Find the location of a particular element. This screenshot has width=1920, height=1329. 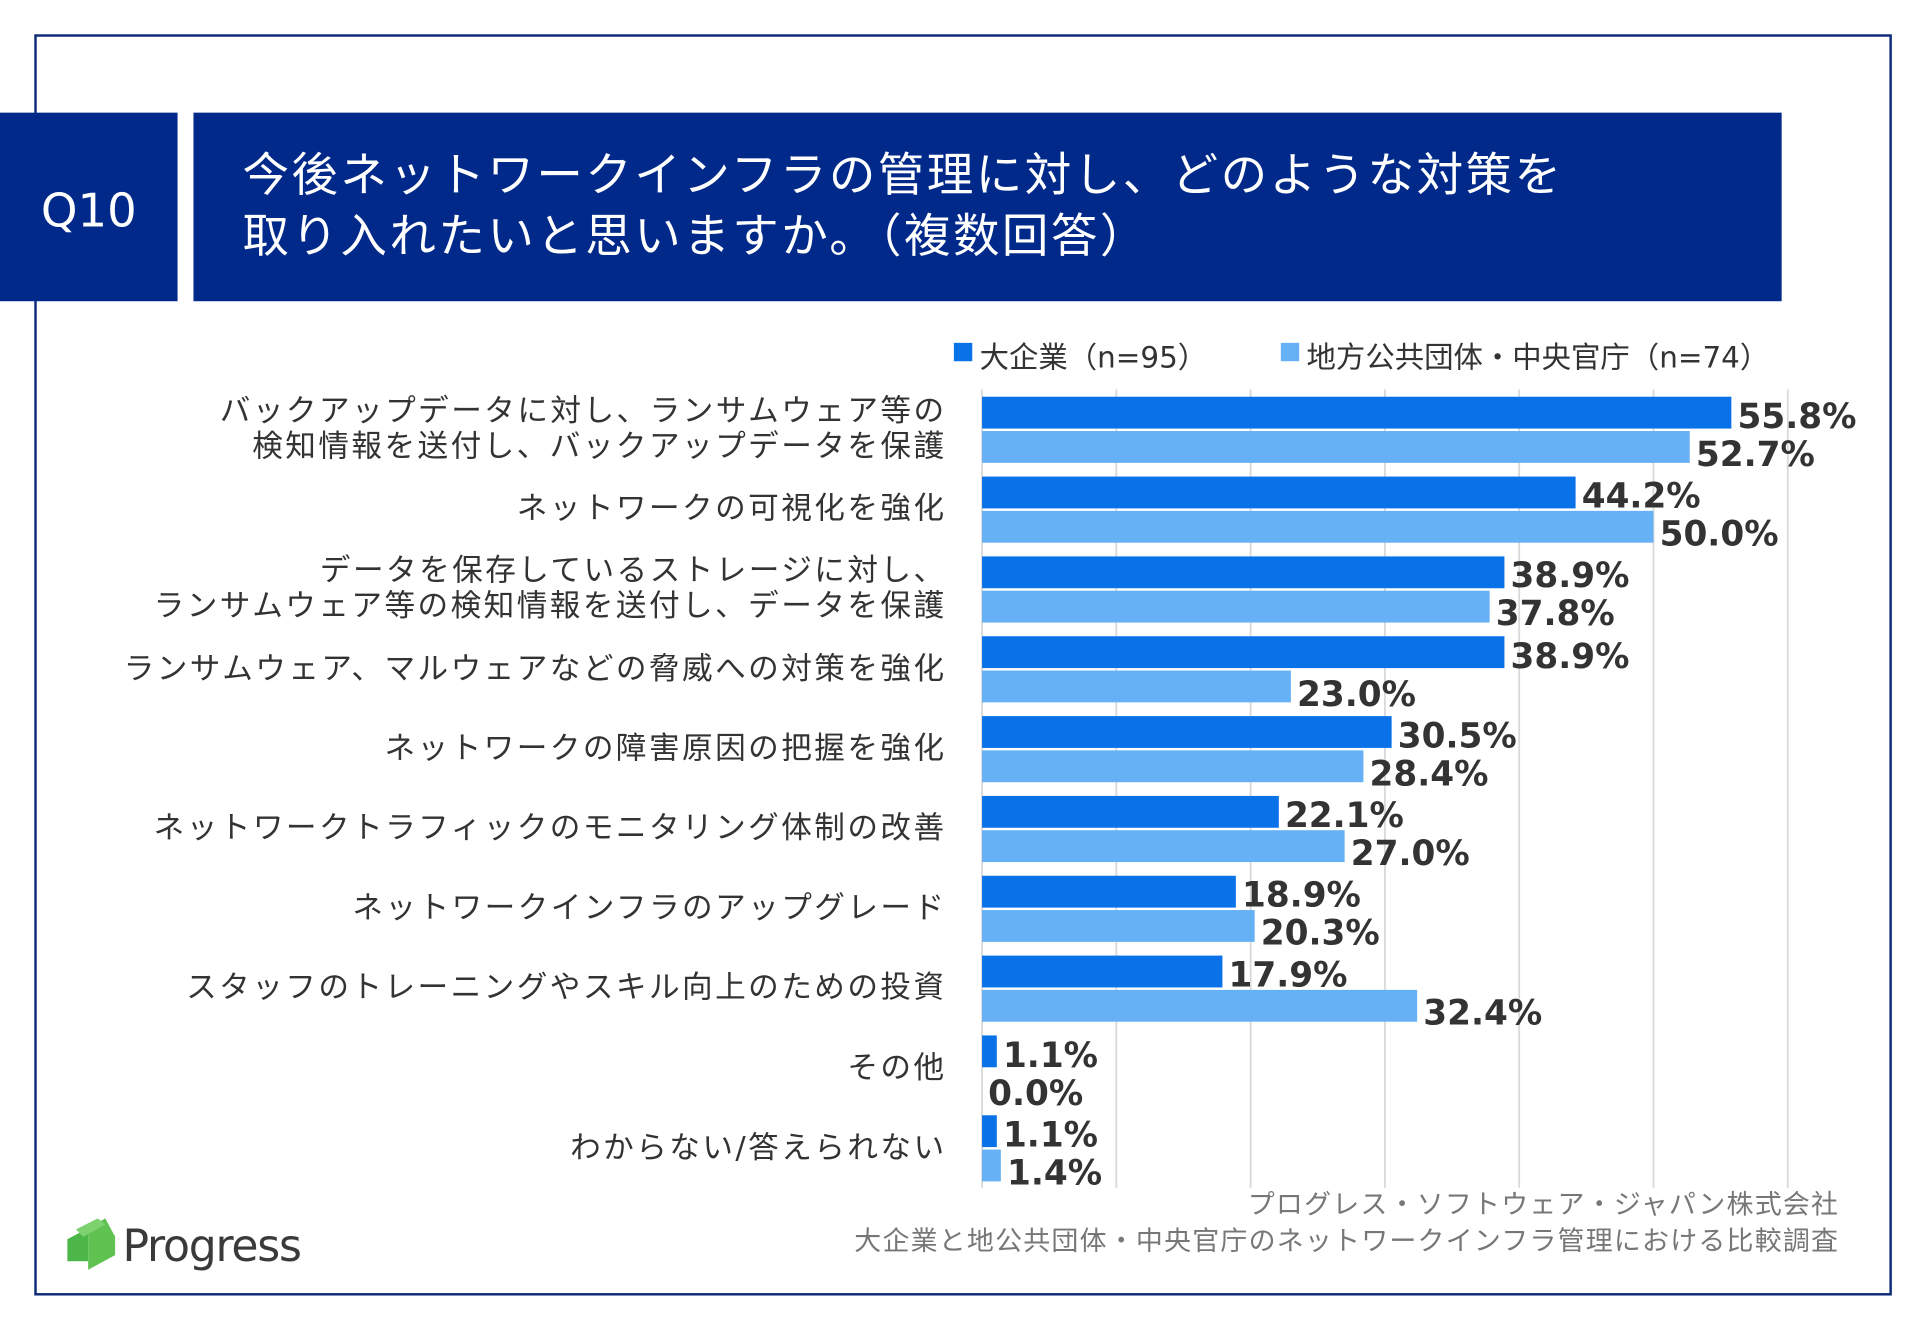

value-label: 1.4% is located at coordinates (1054, 1173).